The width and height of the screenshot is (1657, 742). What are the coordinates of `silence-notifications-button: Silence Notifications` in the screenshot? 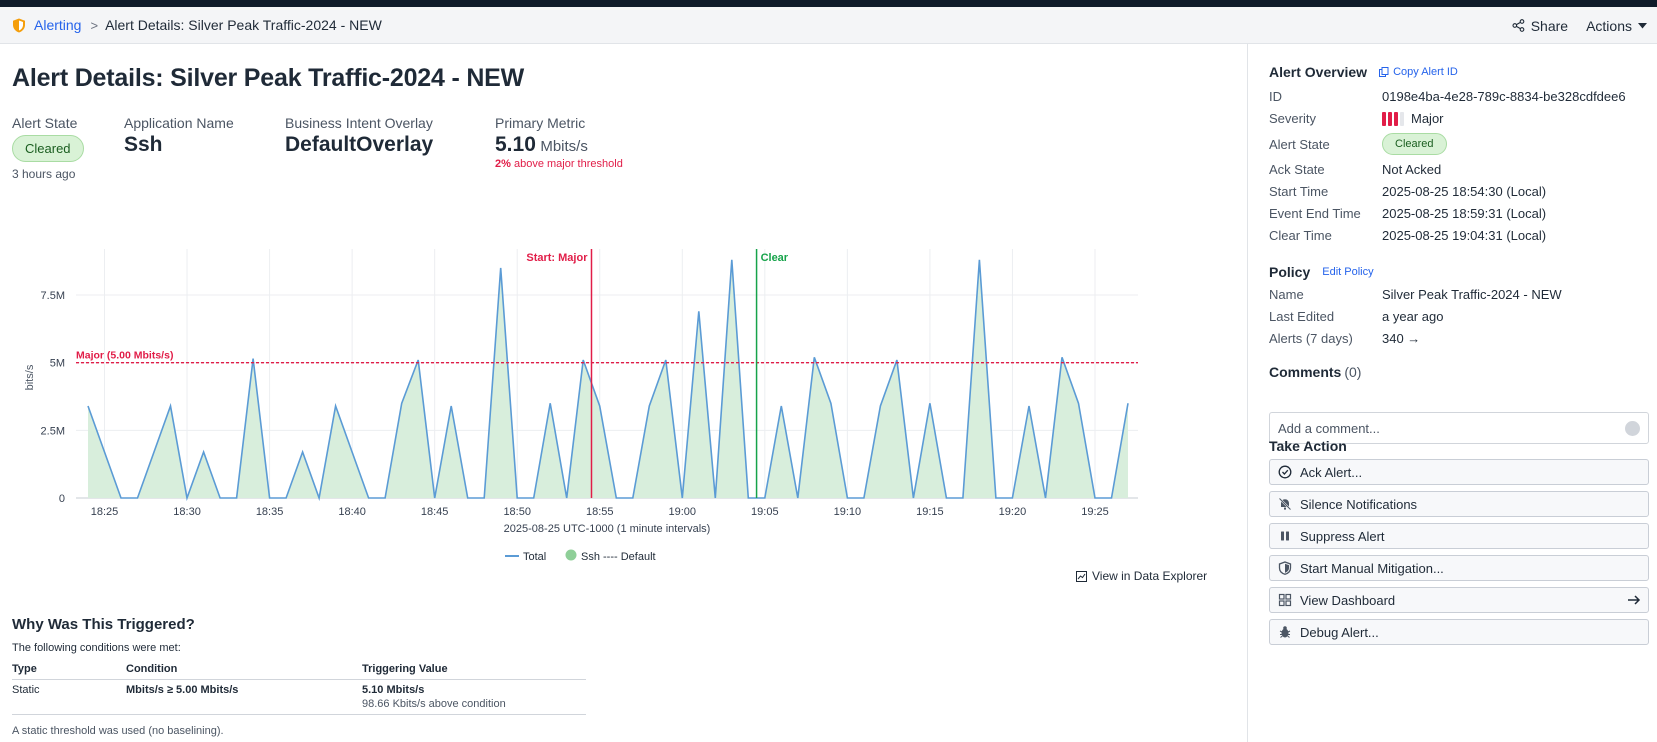 It's located at (1459, 504).